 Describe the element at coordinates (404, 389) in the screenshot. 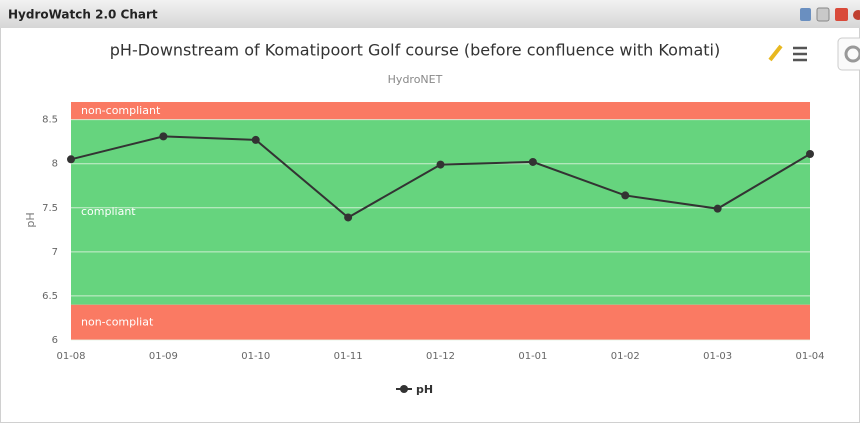

I see `legend-symbol` at that location.